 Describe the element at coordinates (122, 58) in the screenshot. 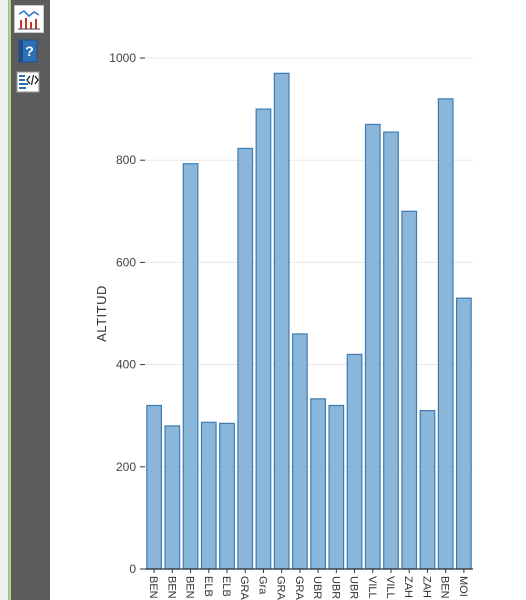

I see `y-tick-label: 1000` at that location.